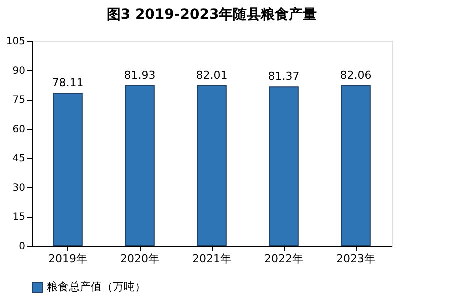 Image resolution: width=454 pixels, height=308 pixels. What do you see at coordinates (68, 259) in the screenshot?
I see `x-tick-label: 2019年` at bounding box center [68, 259].